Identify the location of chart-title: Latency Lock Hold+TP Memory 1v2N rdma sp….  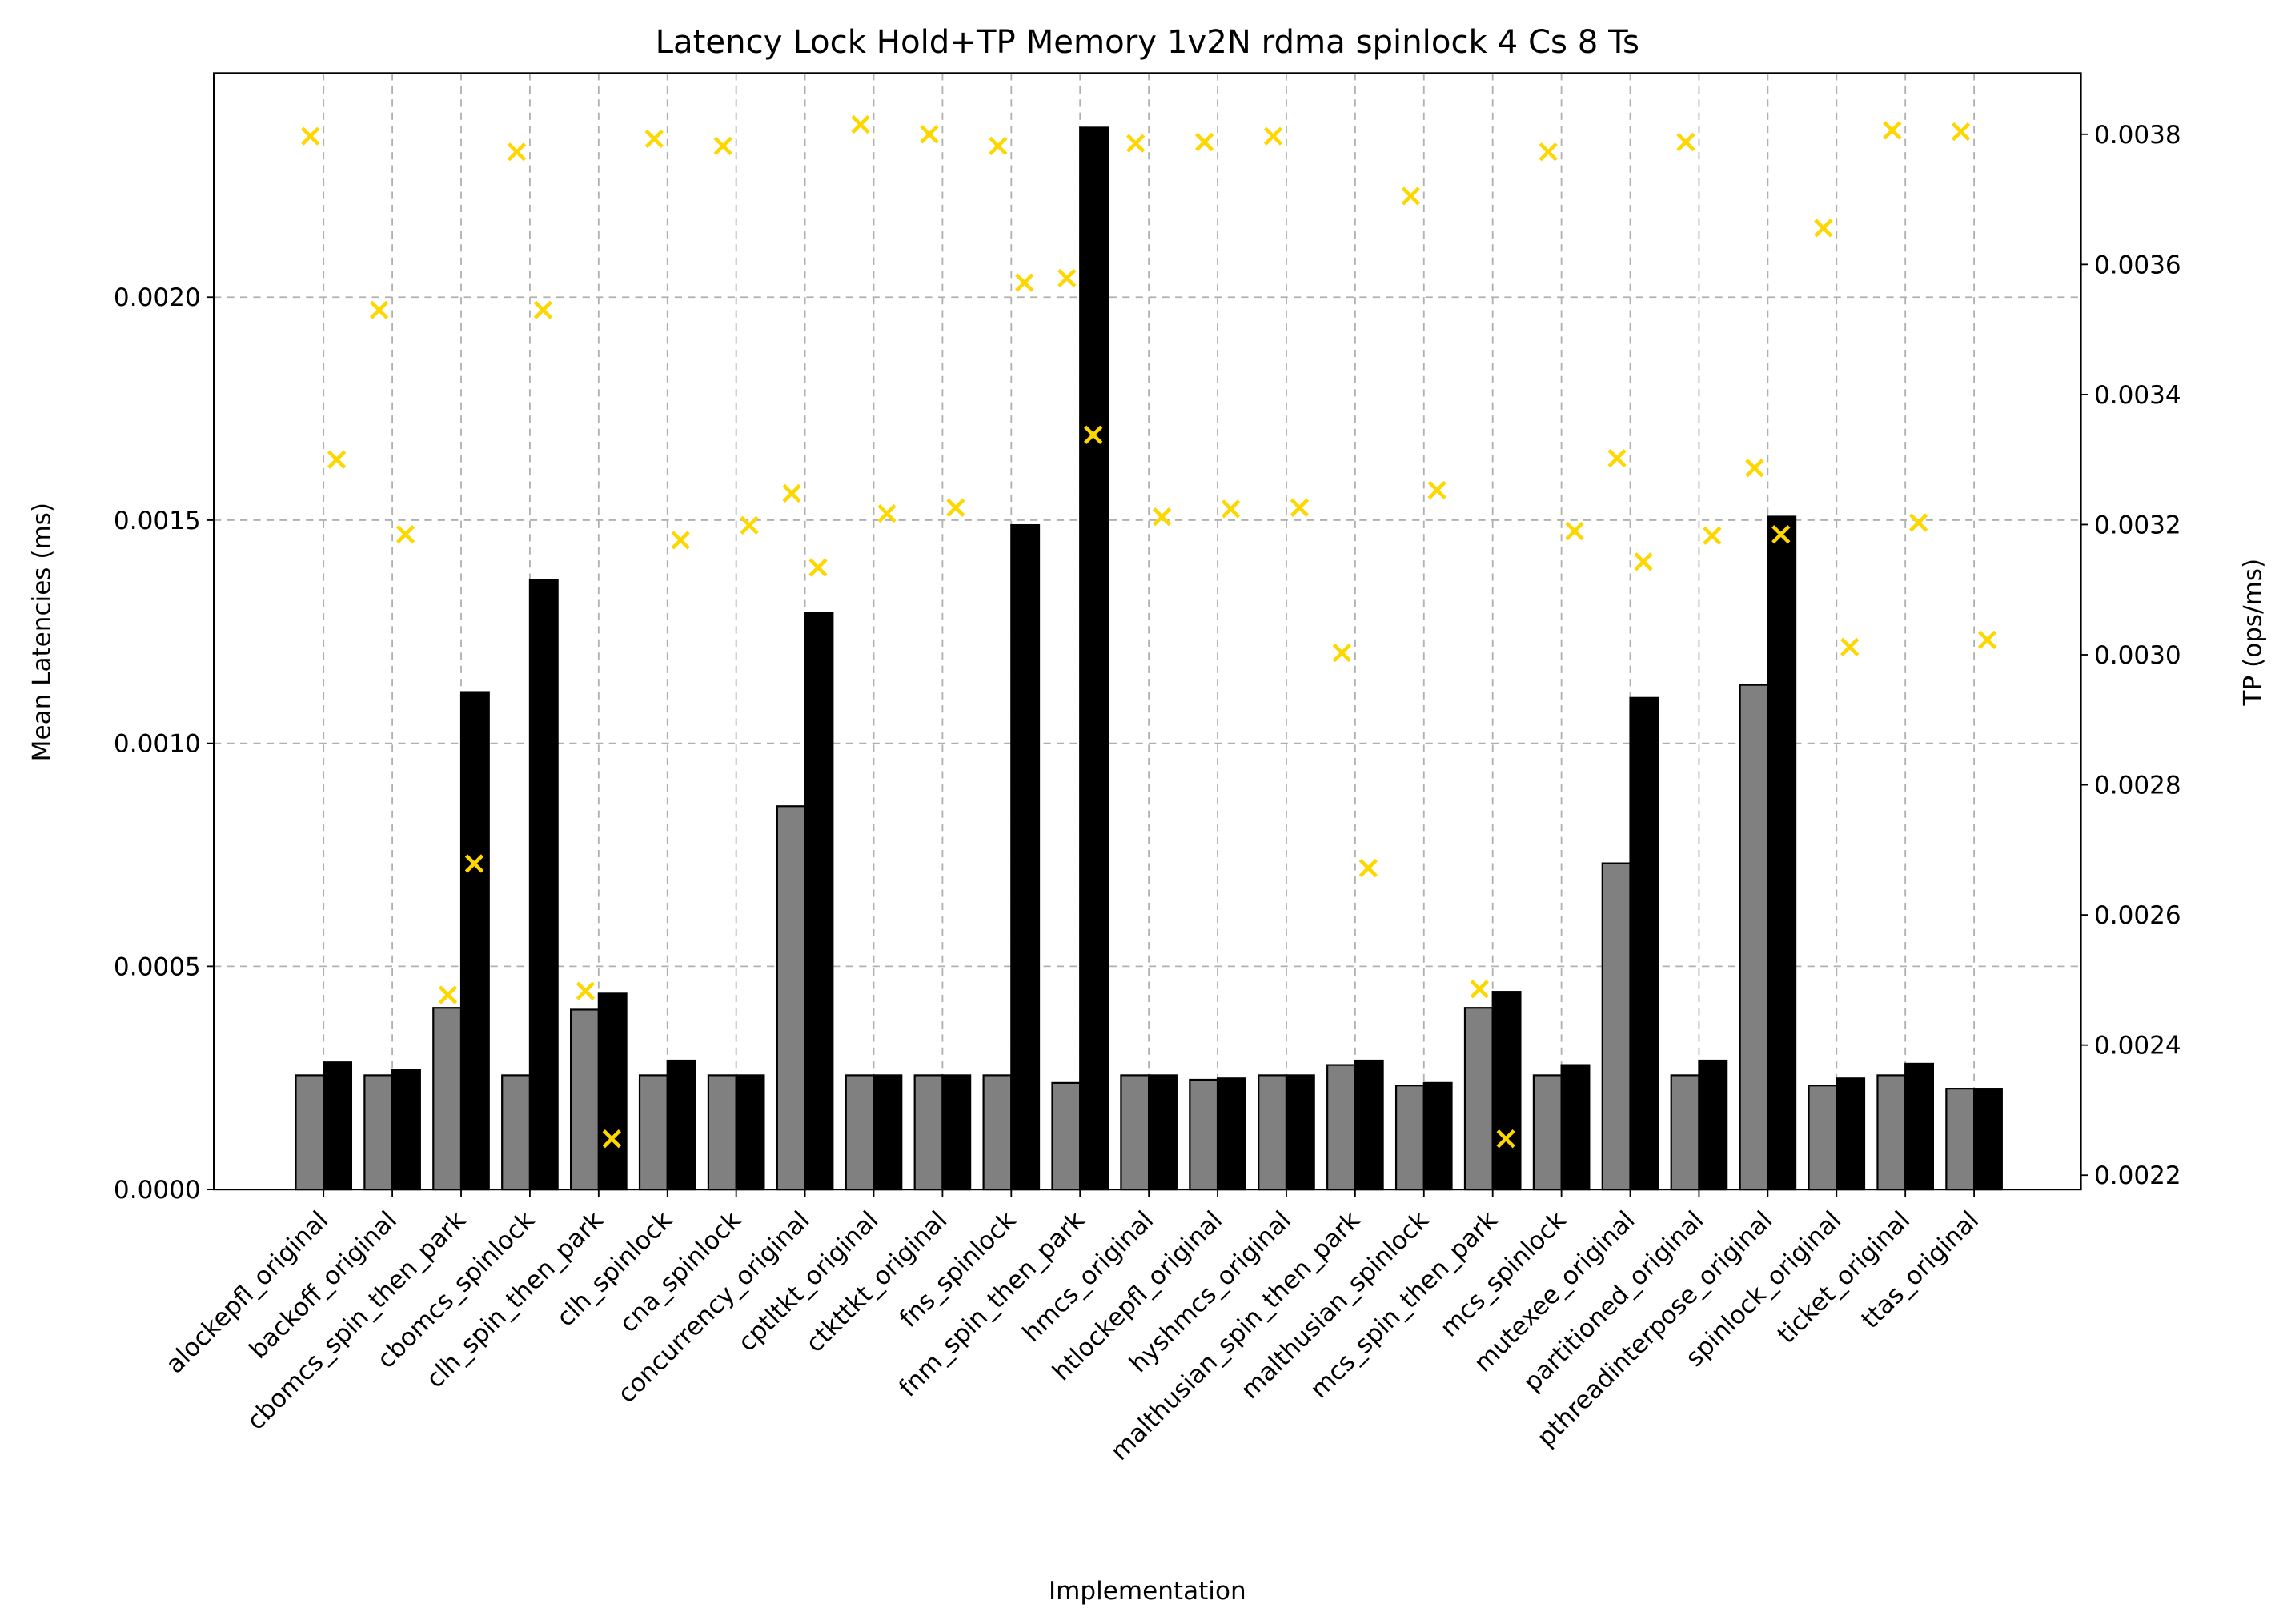
(1147, 42).